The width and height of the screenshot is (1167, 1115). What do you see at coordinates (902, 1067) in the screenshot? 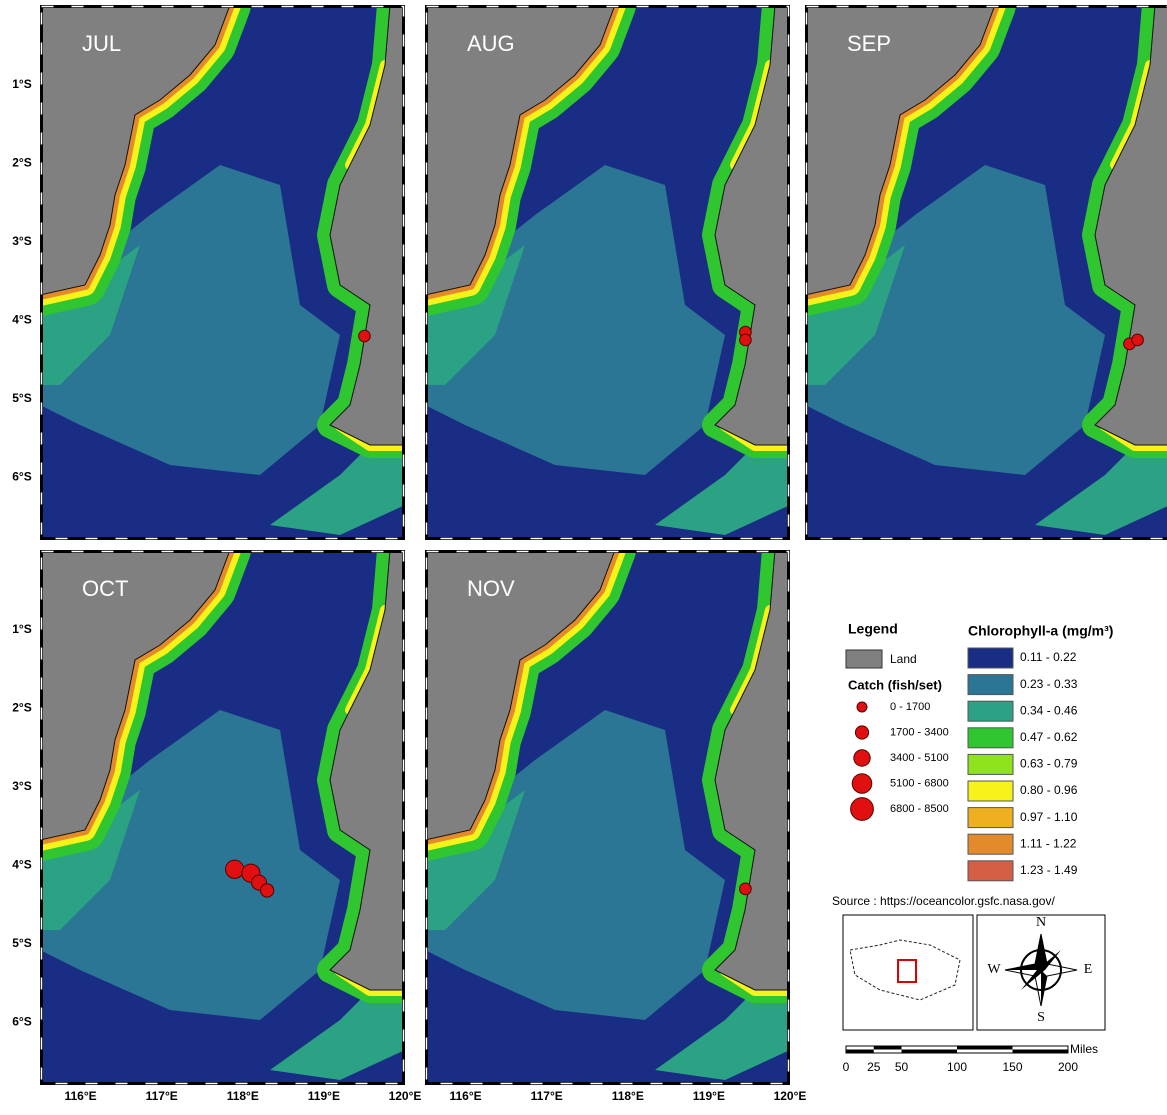
I see `scale-label: 50` at bounding box center [902, 1067].